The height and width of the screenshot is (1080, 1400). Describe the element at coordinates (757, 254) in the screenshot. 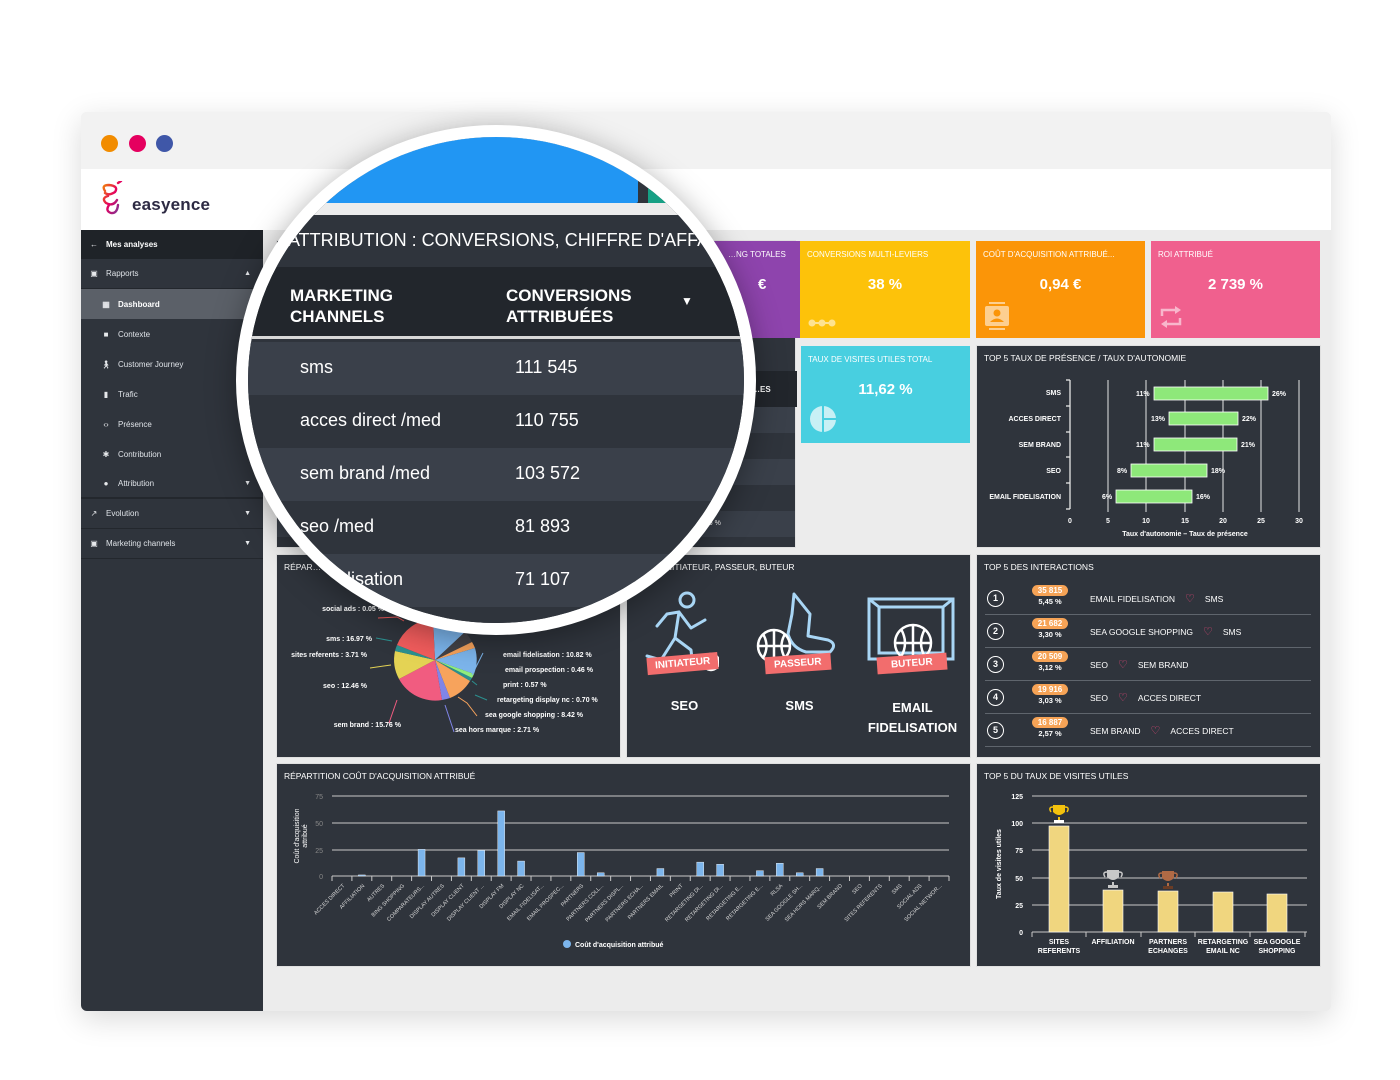

I see `kpi-title: …NG TOTALES` at that location.